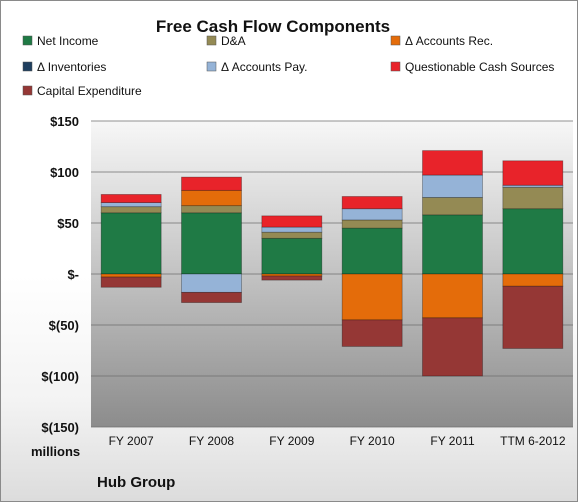  I want to click on legend-swatch-net-income, so click(27, 40).